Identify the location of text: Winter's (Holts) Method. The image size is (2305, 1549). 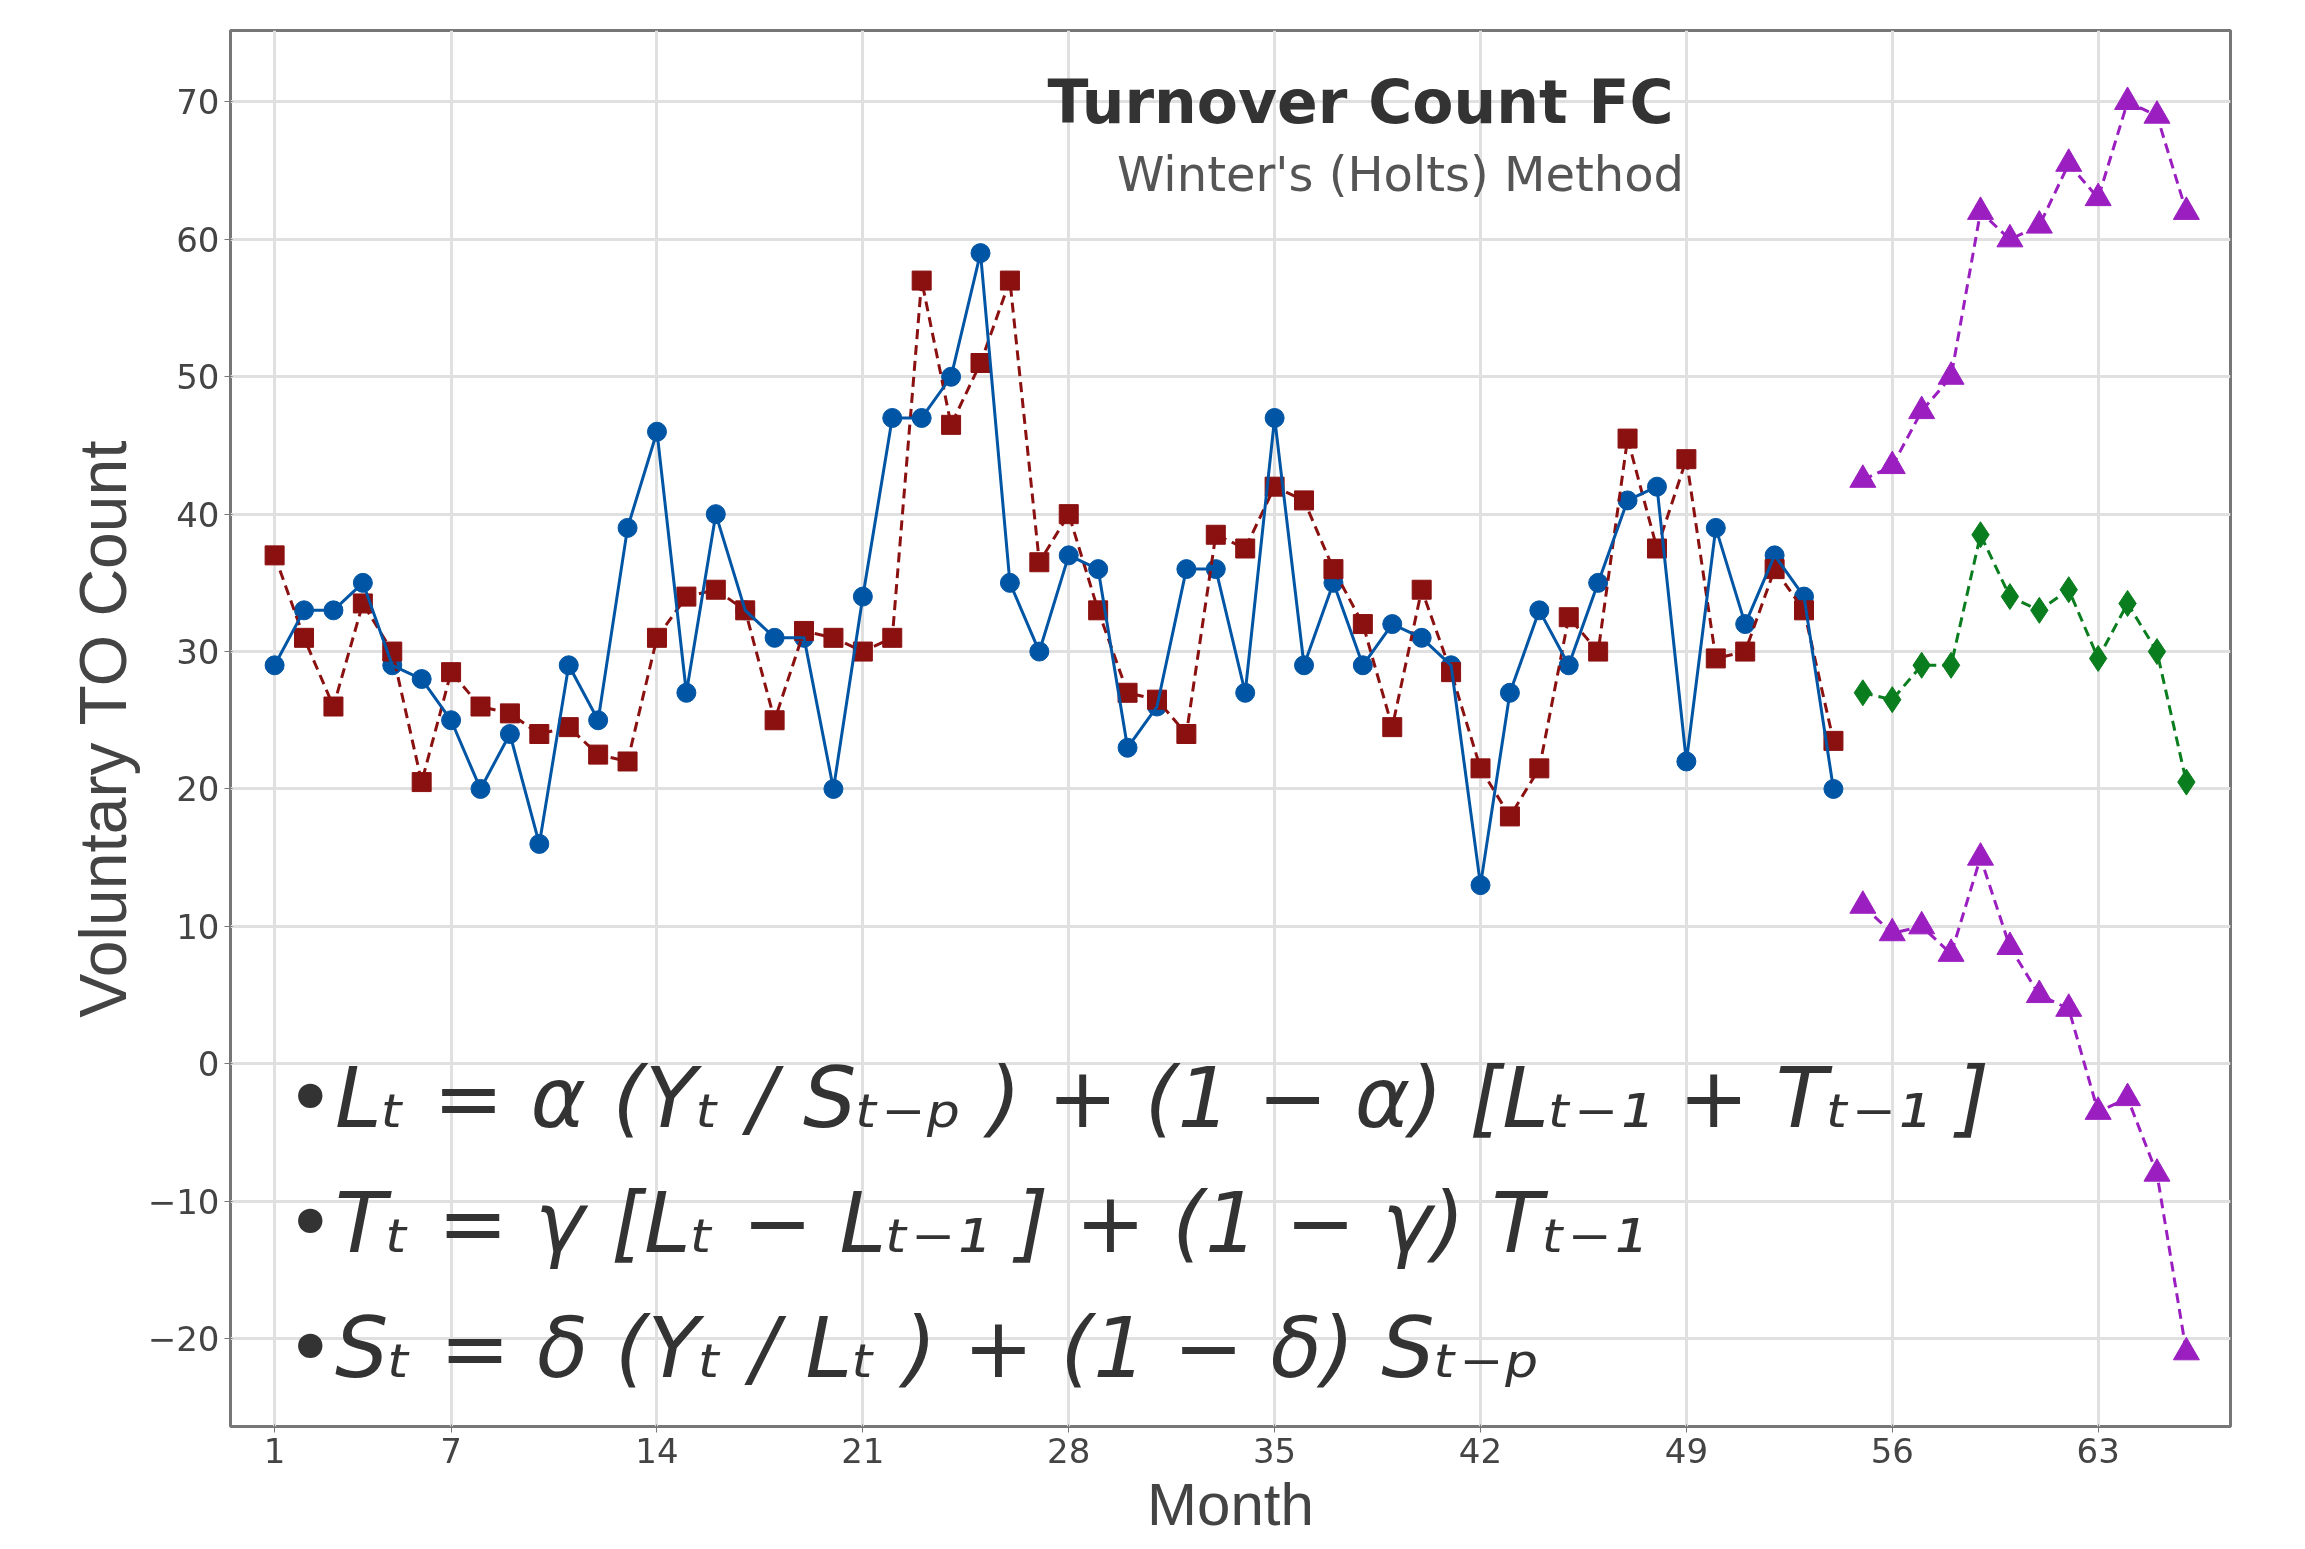
(1400, 173).